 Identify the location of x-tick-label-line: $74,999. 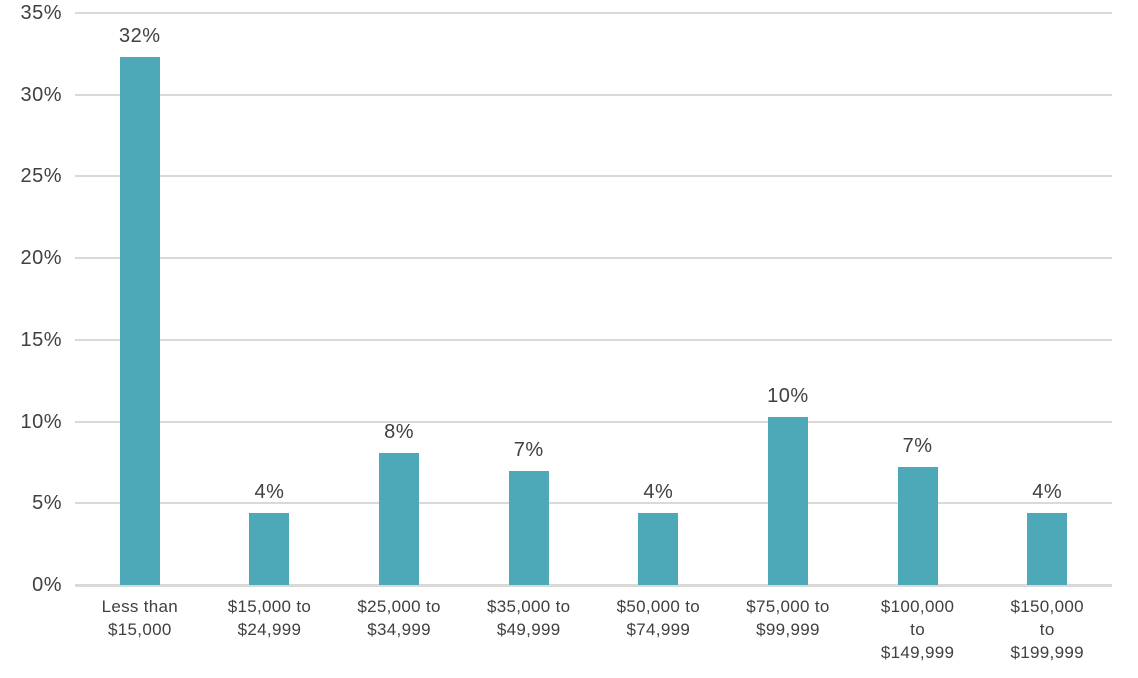
(658, 629).